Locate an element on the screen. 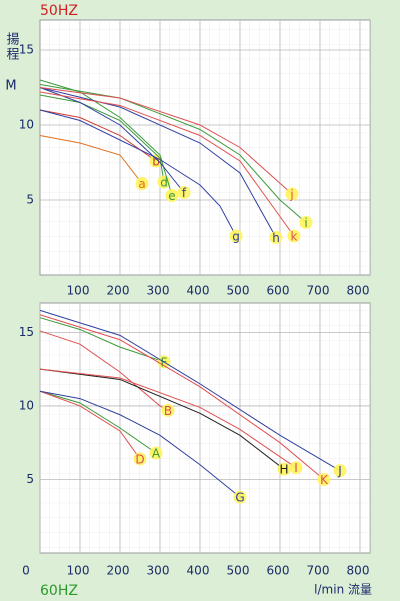 The height and width of the screenshot is (601, 400). curve-label: A is located at coordinates (156, 454).